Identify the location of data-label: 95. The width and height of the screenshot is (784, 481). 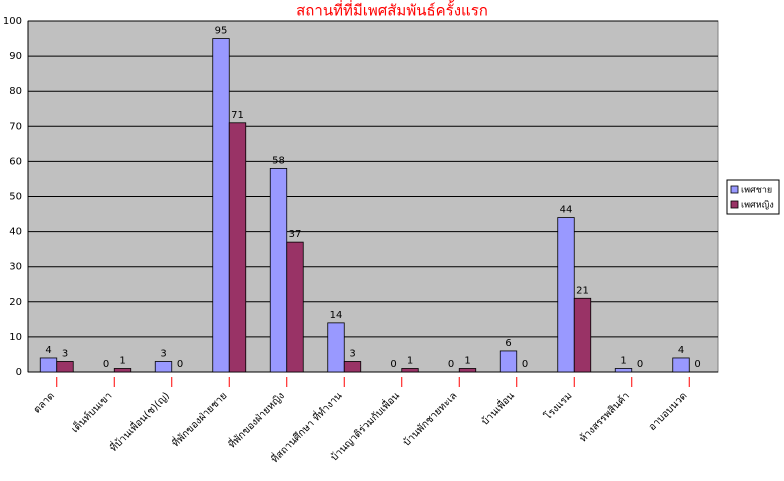
(221, 31).